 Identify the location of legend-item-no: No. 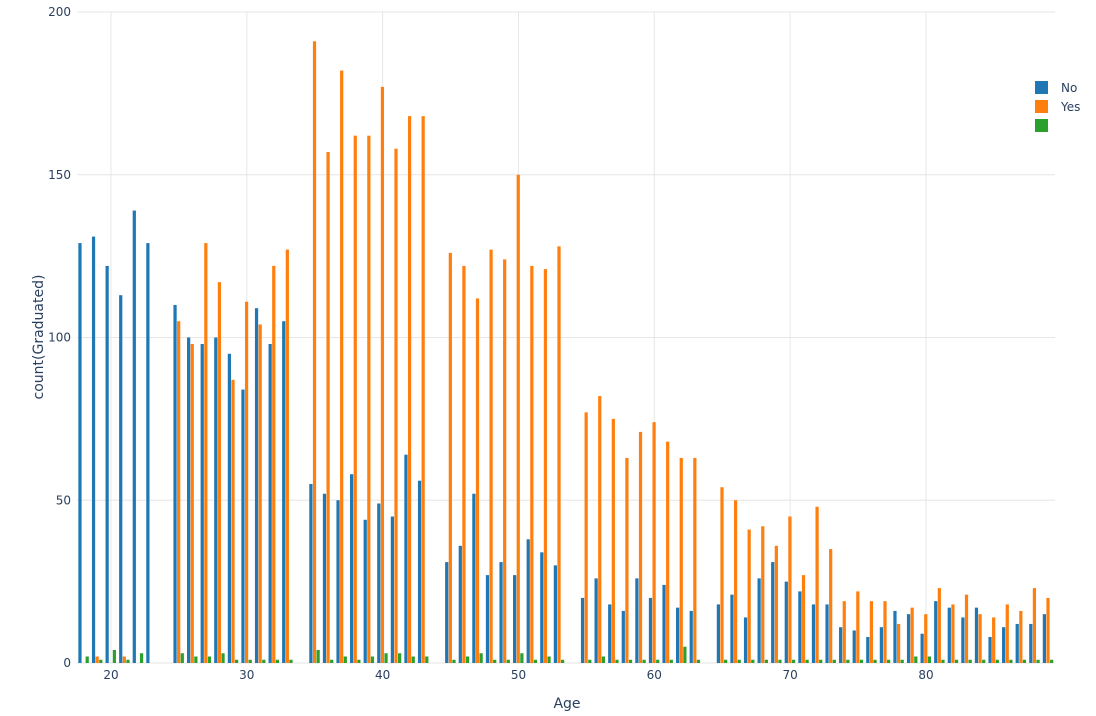
(1056, 88).